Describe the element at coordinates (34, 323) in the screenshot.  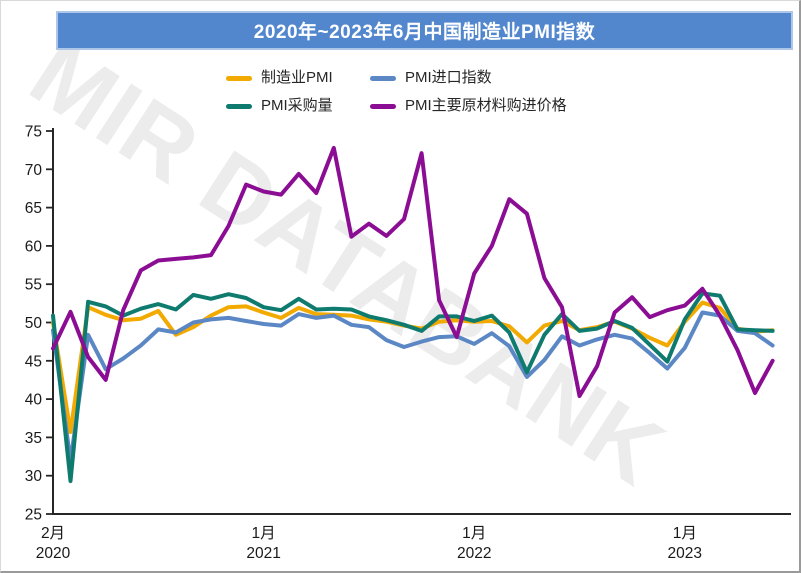
I see `y-tick-label: 50` at that location.